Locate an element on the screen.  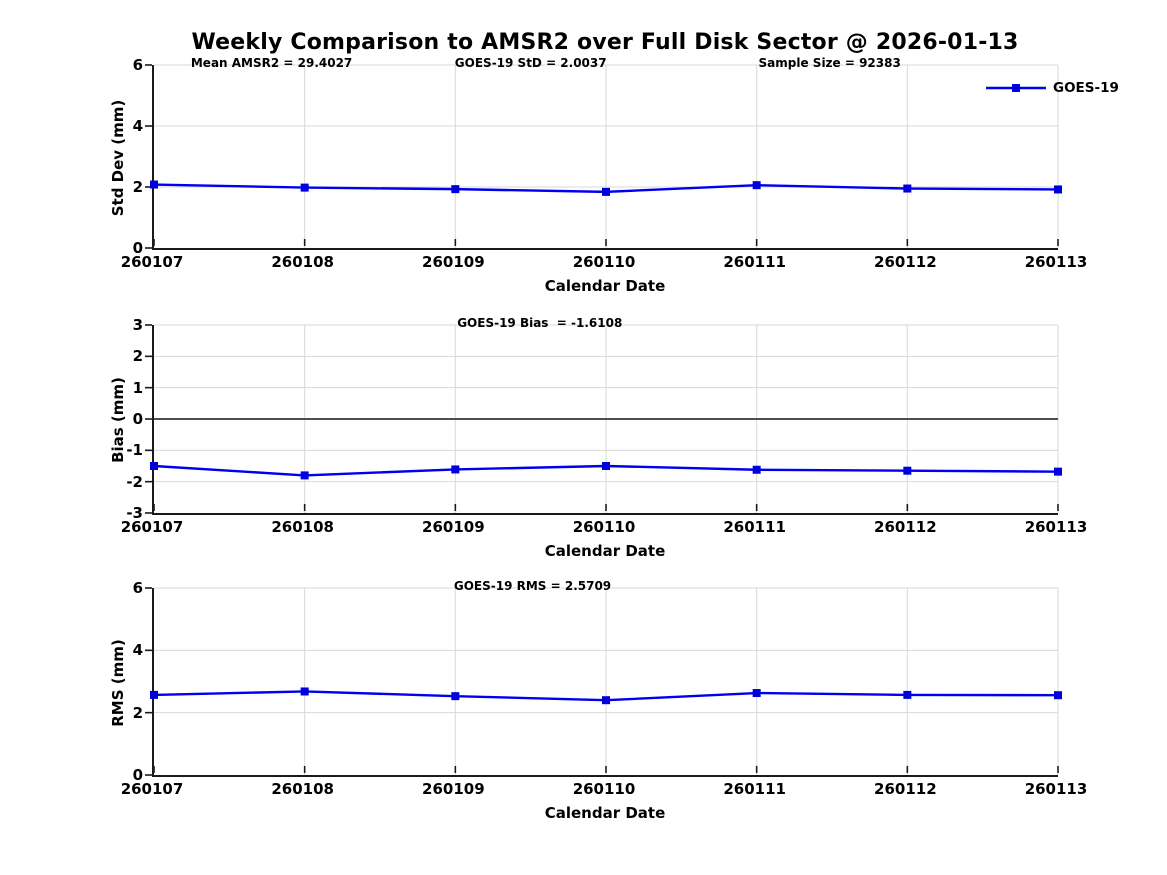
stat-annotation: GOES-19 Bias = -1.6108 is located at coordinates (540, 323).